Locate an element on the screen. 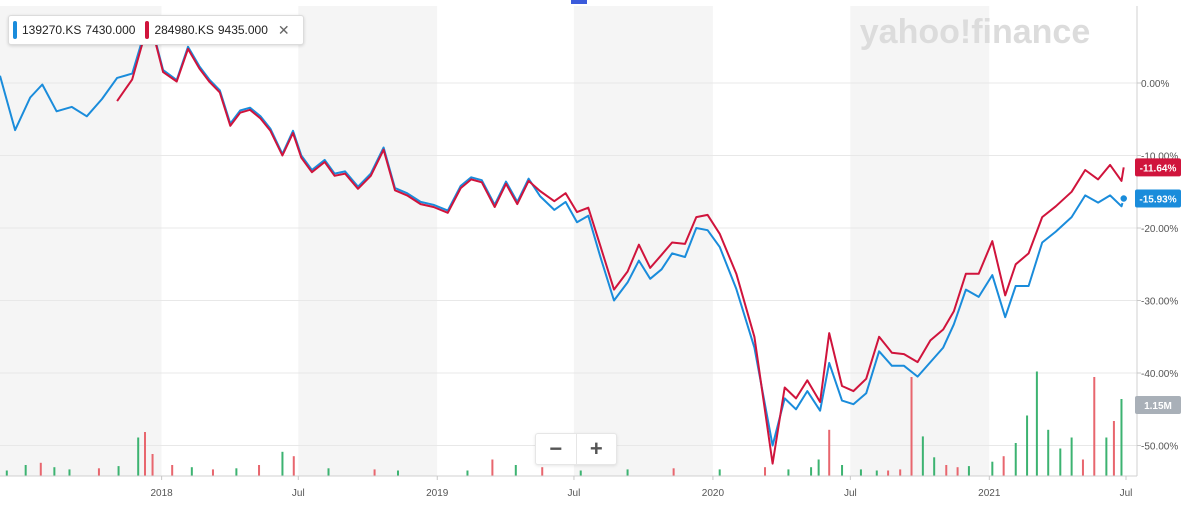 Image resolution: width=1185 pixels, height=514 pixels. value-badge-label: -15.93% is located at coordinates (1157, 199).